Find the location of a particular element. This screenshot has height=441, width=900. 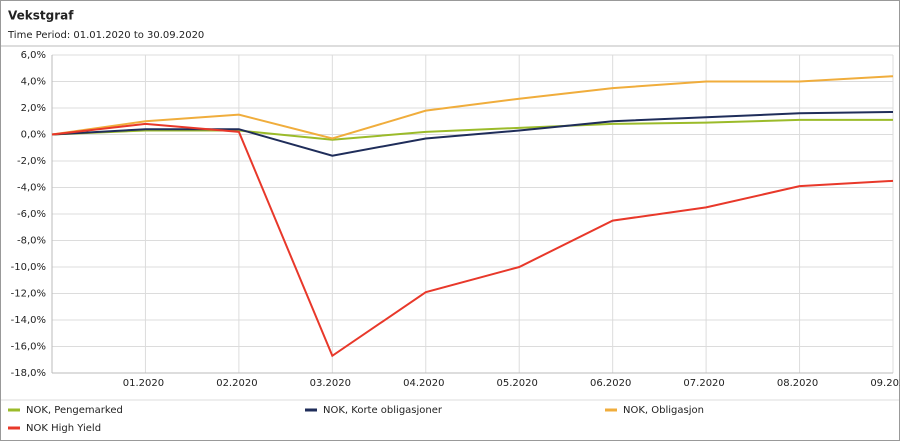

y-tick-label: 0,0% is located at coordinates (33, 135).